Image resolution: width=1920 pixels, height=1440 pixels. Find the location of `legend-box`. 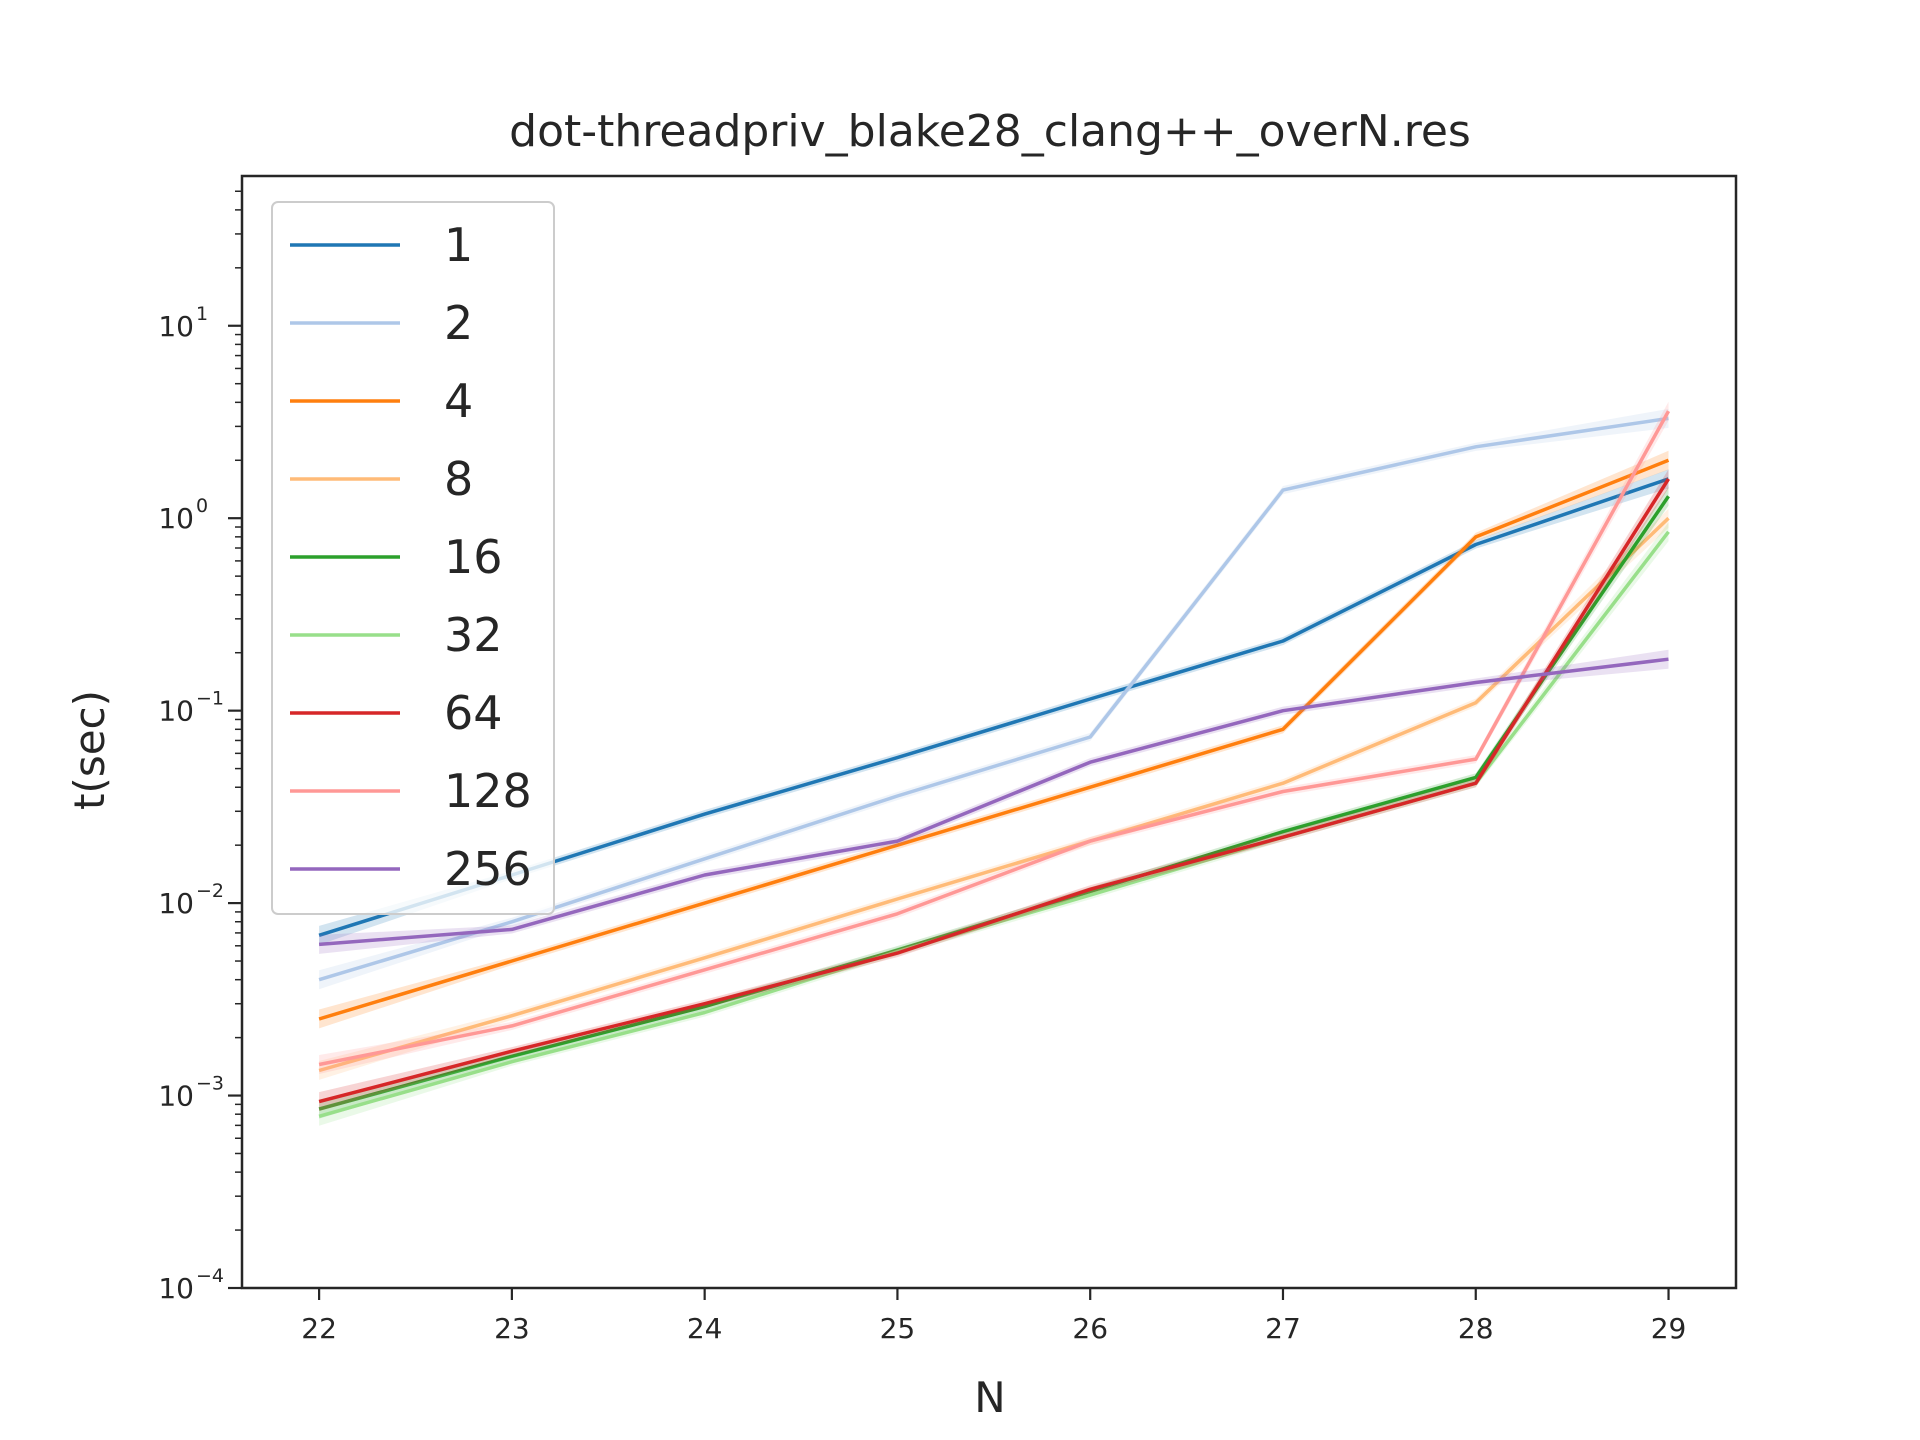

legend-box is located at coordinates (413, 558).